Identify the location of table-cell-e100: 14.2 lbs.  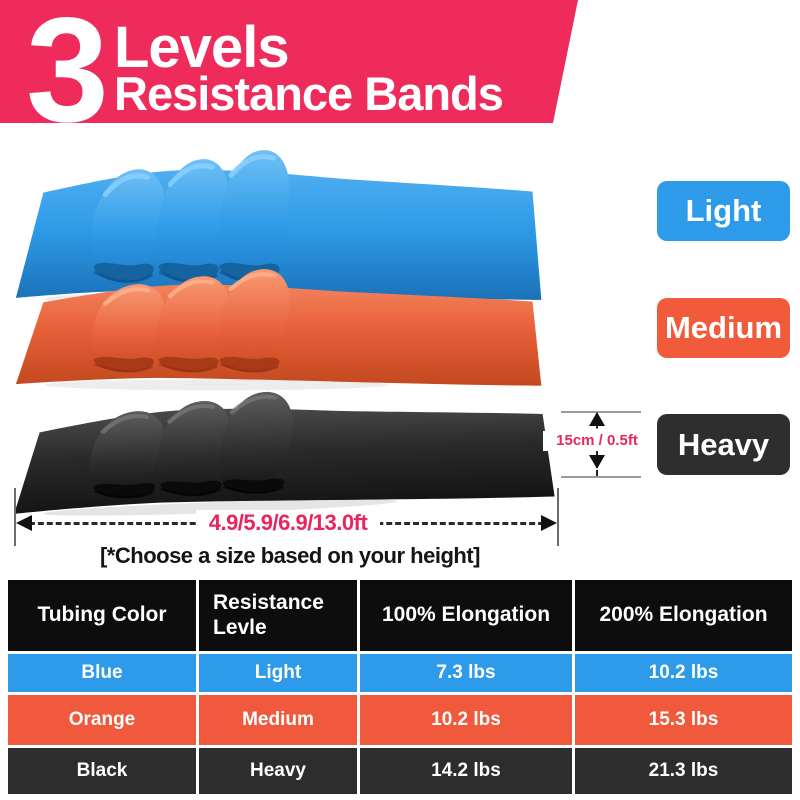
(466, 771).